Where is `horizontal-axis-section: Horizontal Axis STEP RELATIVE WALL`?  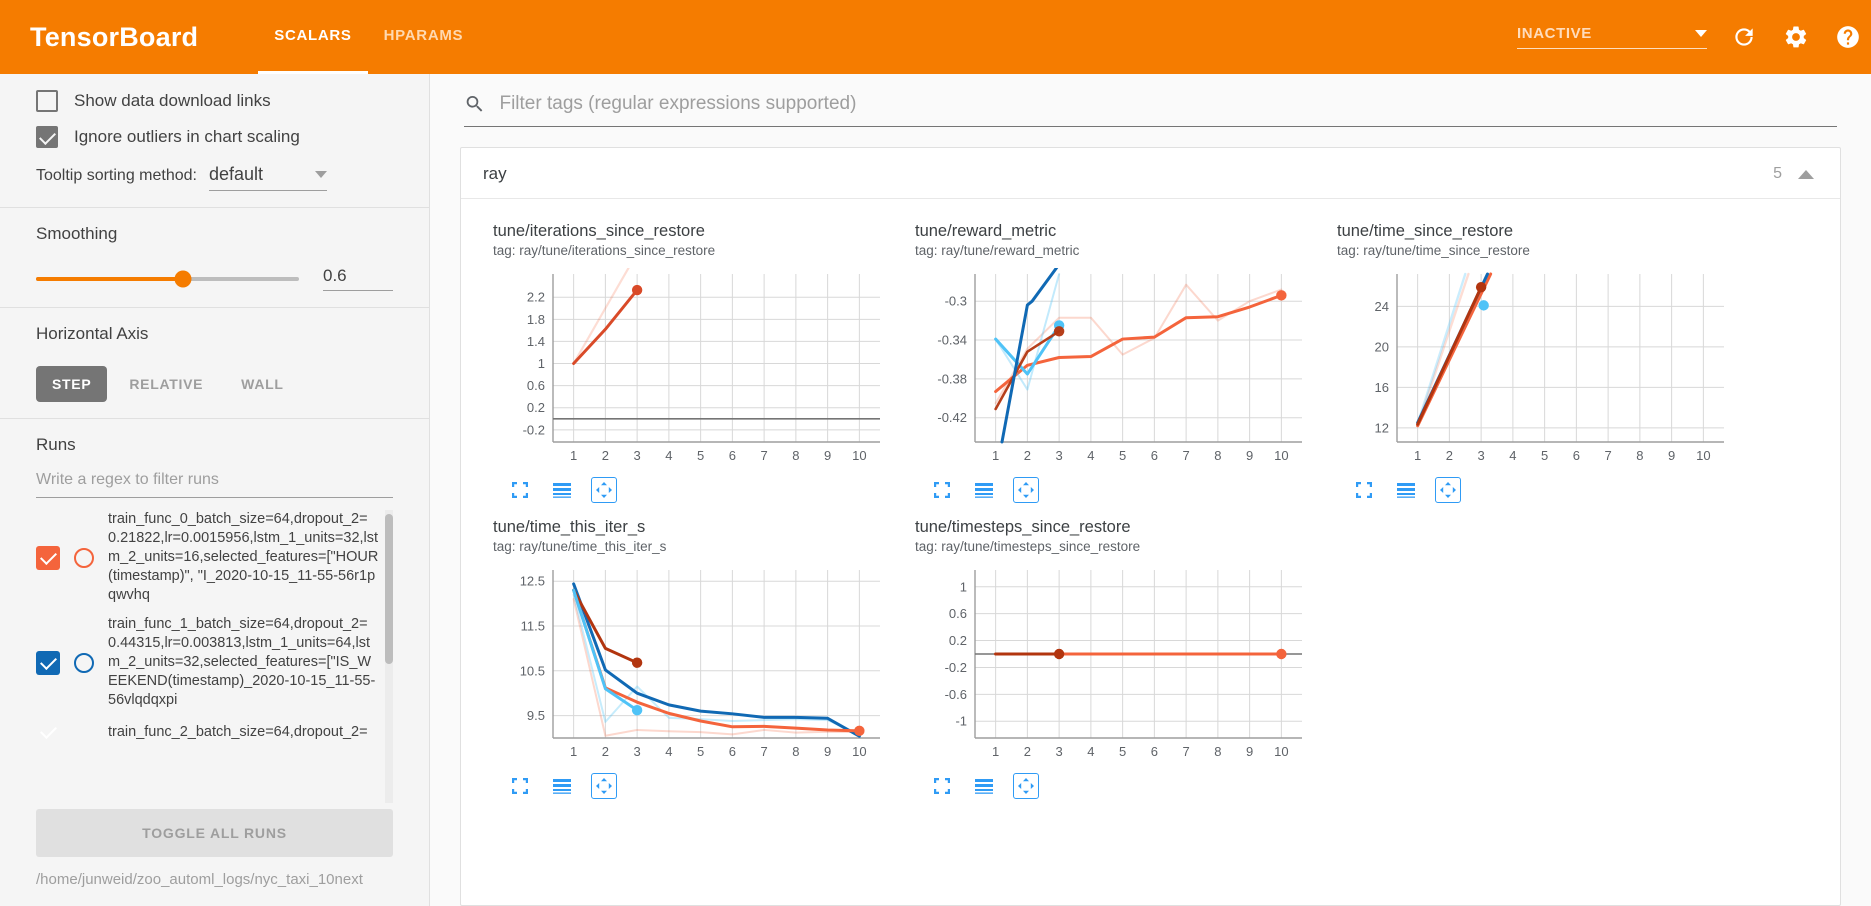
horizontal-axis-section: Horizontal Axis STEP RELATIVE WALL is located at coordinates (214, 363).